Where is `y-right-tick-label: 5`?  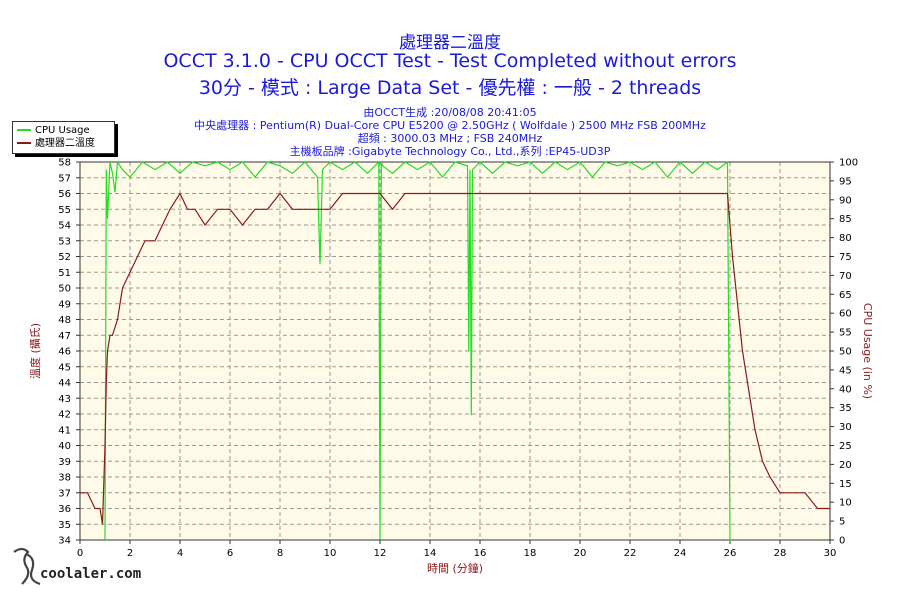
y-right-tick-label: 5 is located at coordinates (842, 522).